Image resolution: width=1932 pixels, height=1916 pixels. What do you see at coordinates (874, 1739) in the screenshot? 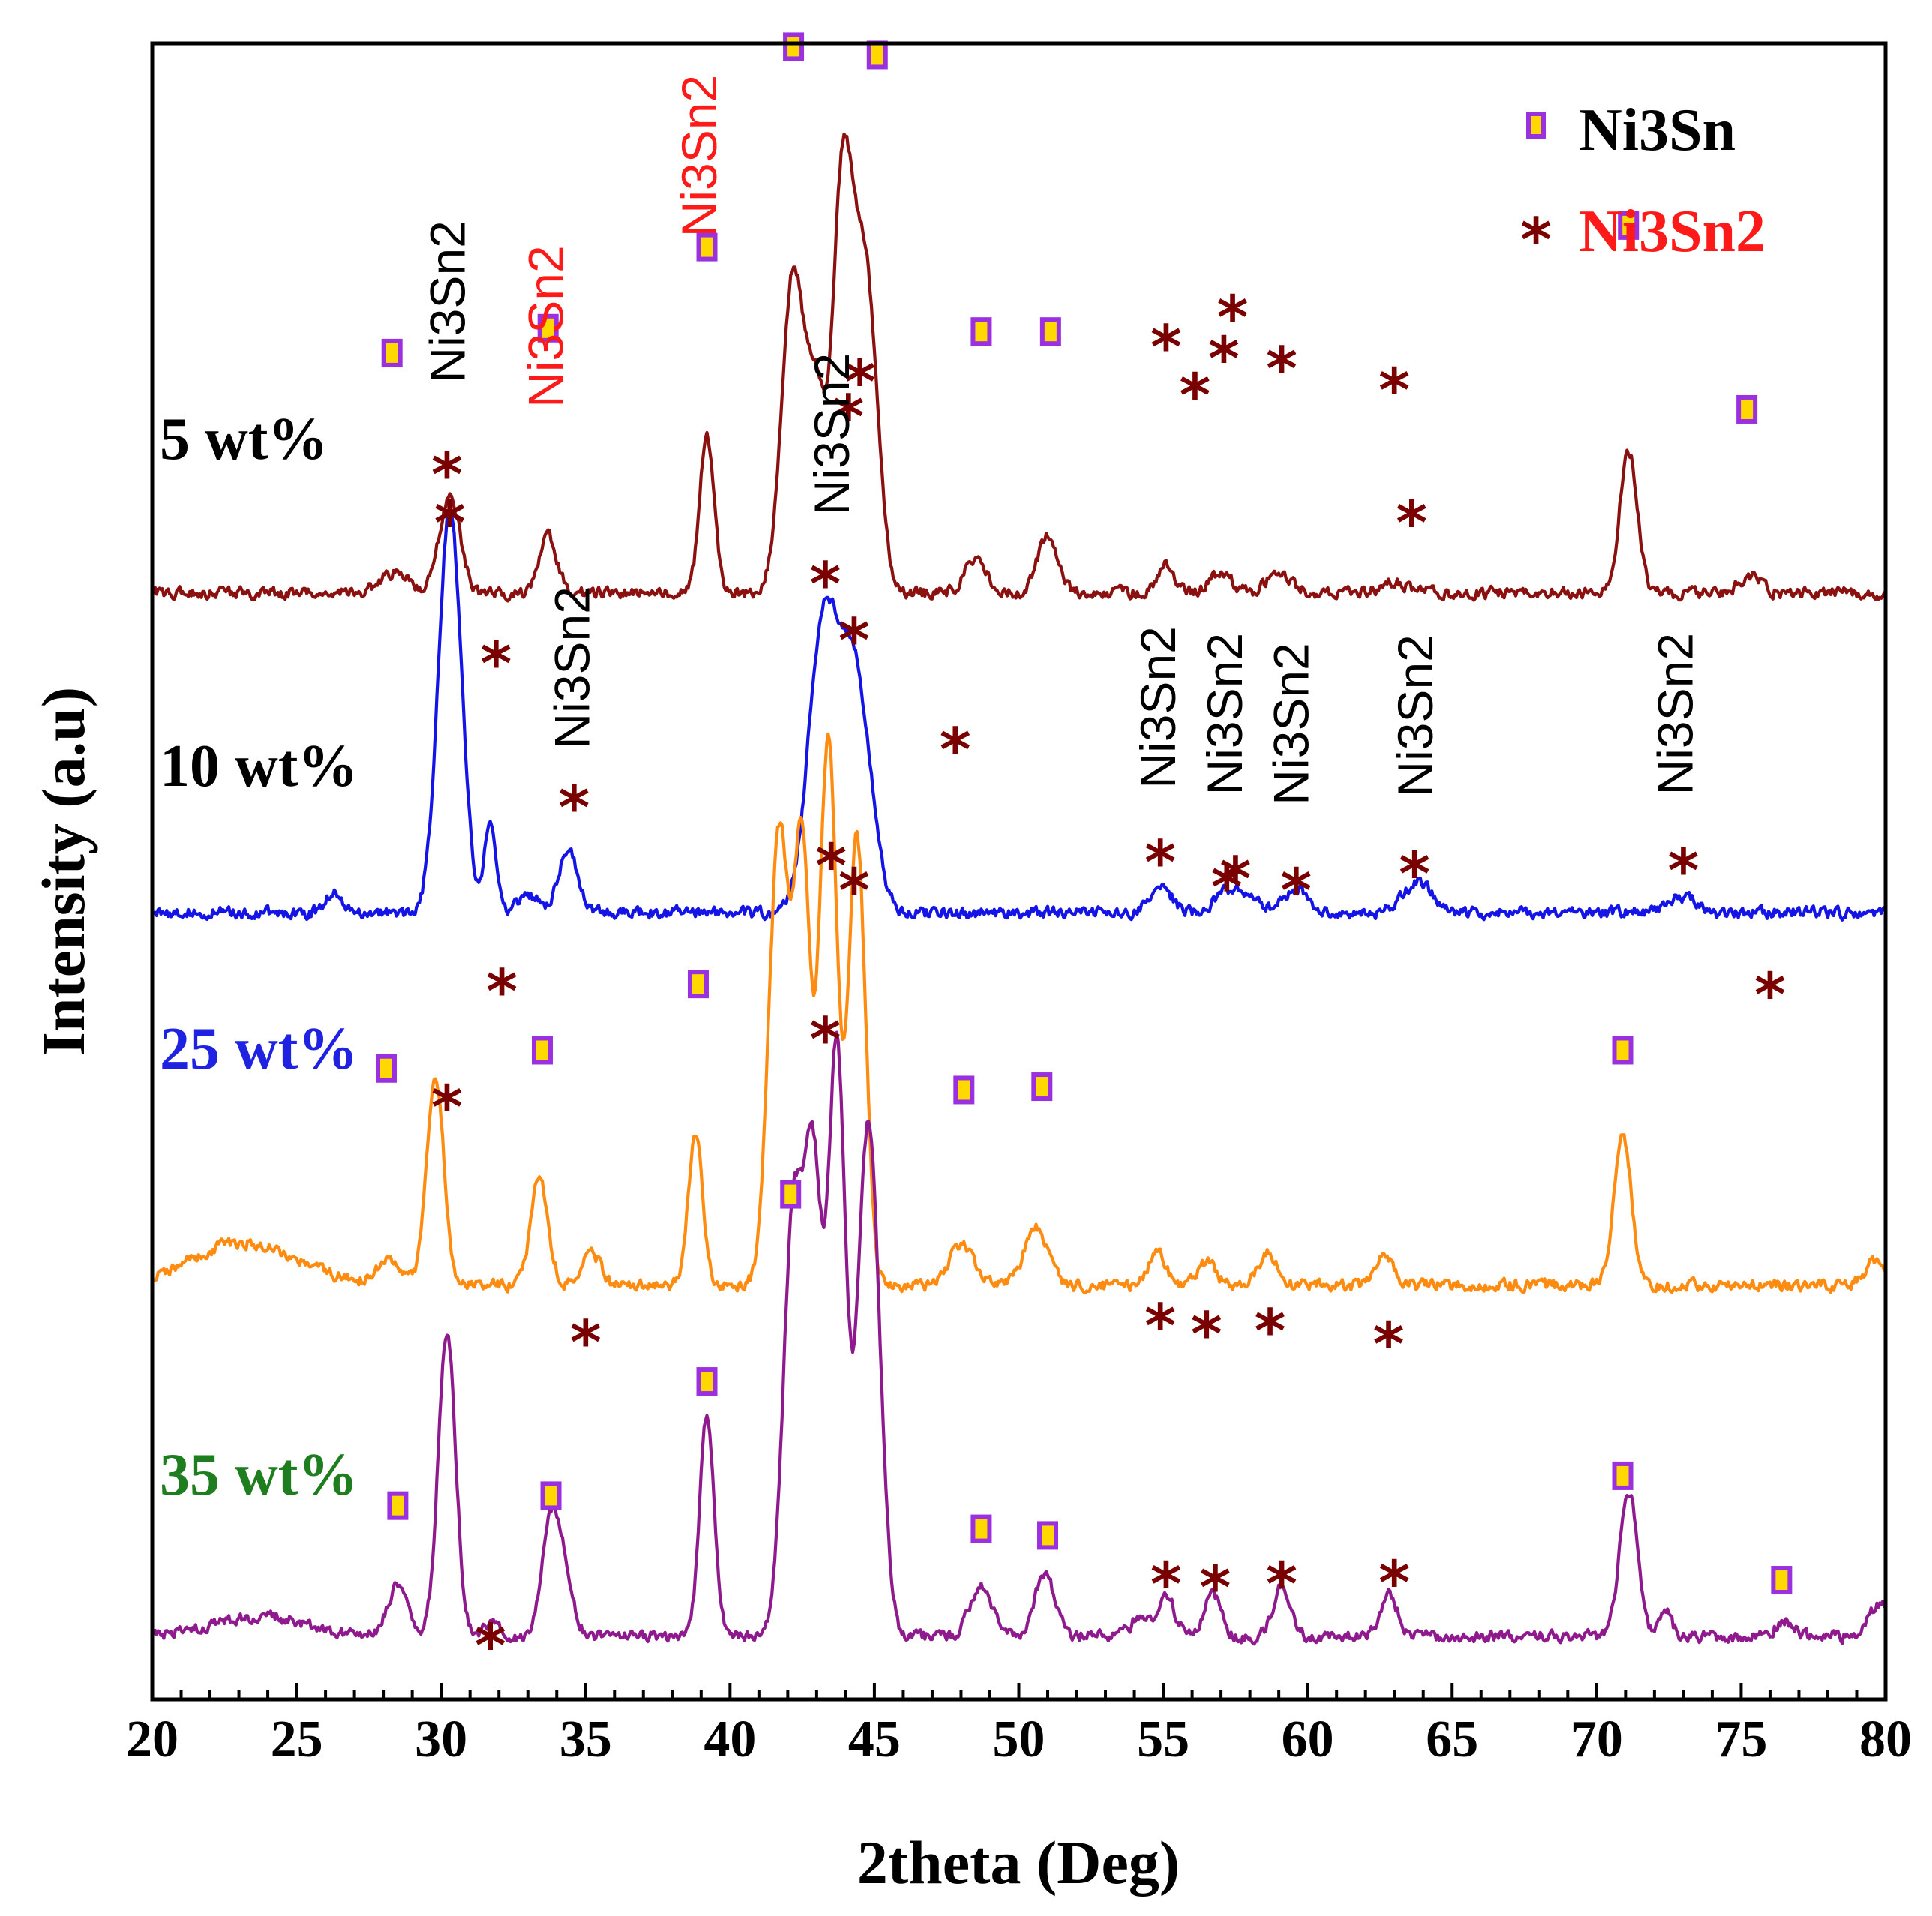
I see `x-tick-label: 45` at bounding box center [874, 1739].